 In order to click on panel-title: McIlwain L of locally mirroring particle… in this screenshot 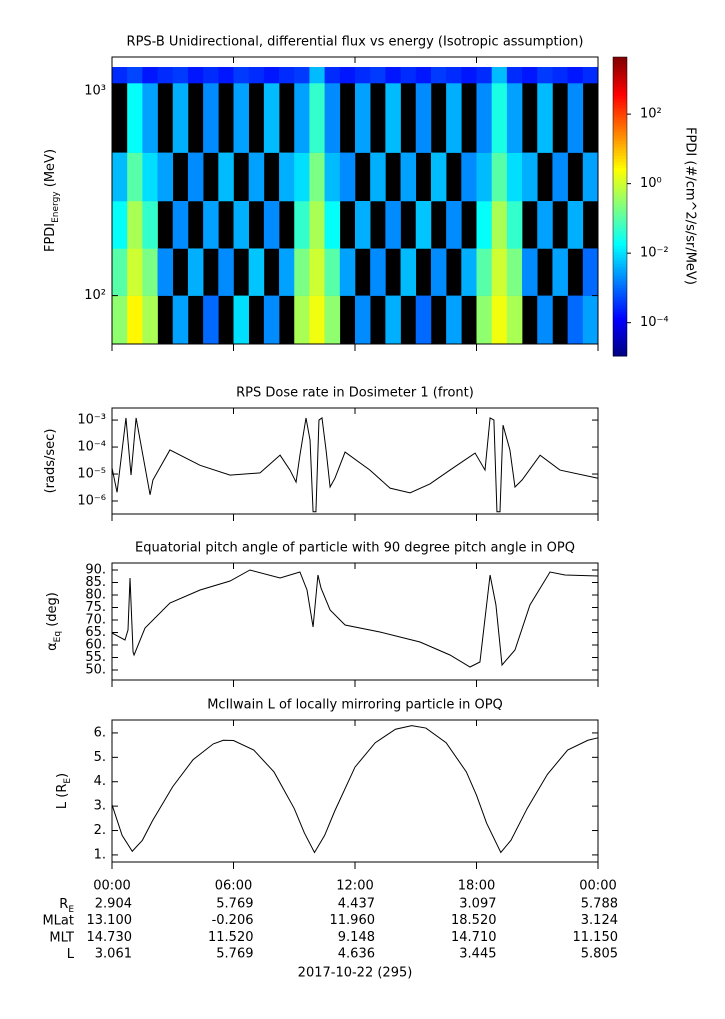, I will do `click(355, 705)`.